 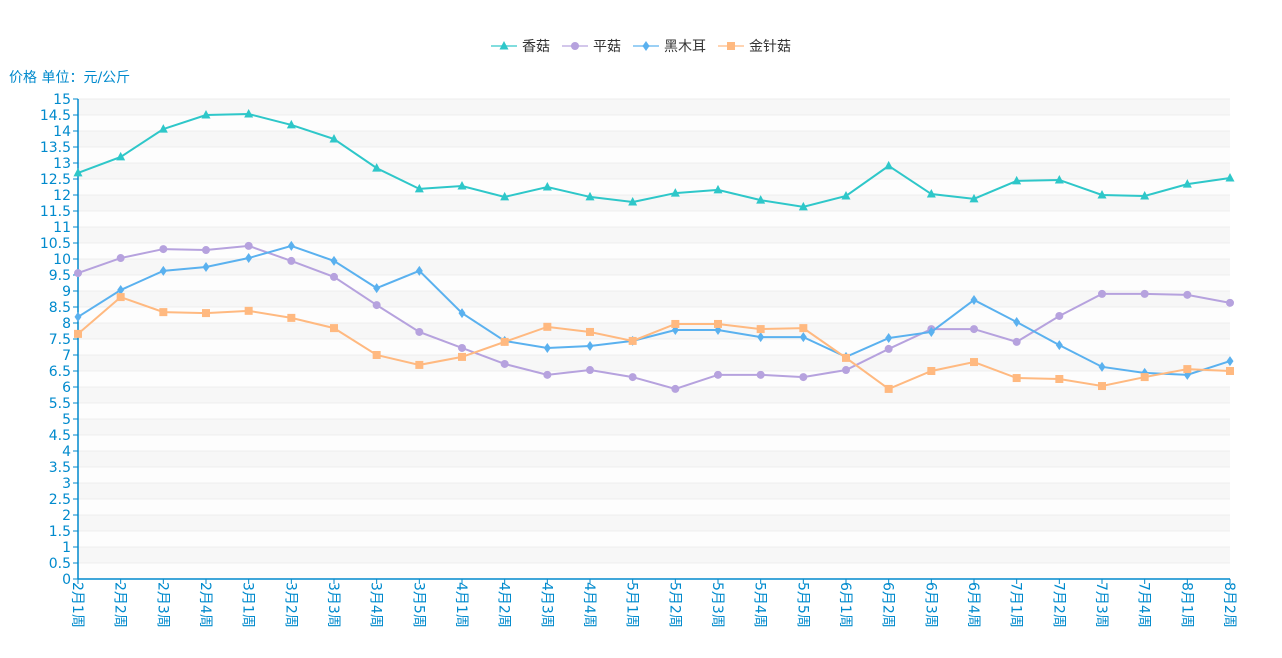 I want to click on x-tick-label: 6月3周, so click(x=930, y=605).